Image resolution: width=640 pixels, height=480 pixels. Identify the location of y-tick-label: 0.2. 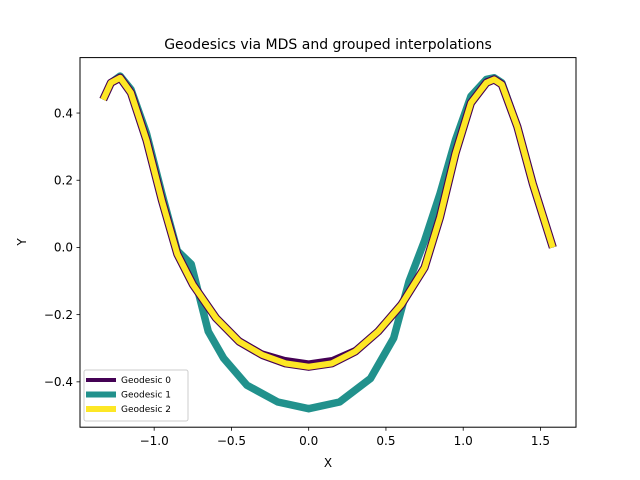
(63, 181).